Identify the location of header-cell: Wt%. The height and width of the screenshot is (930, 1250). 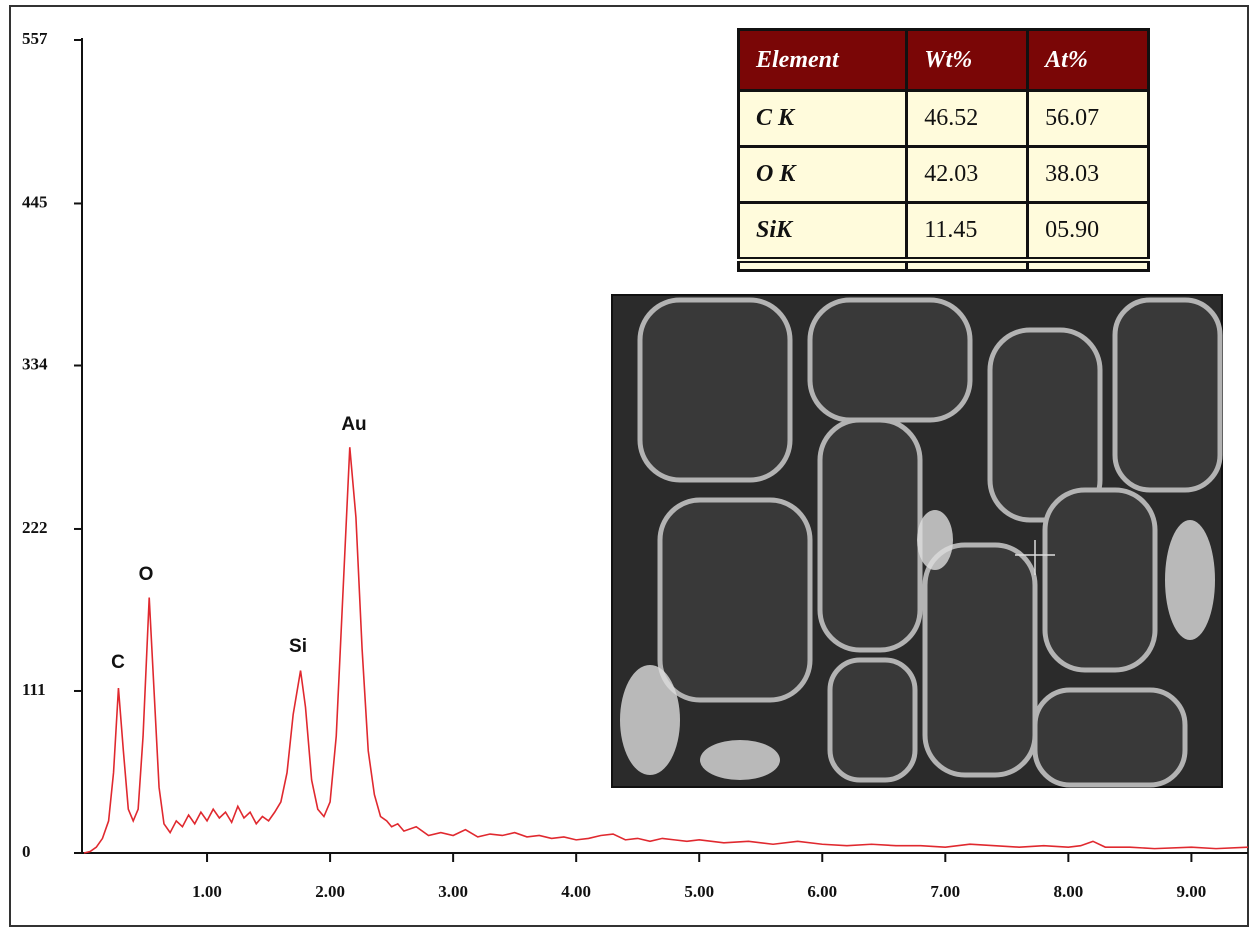
(967, 60).